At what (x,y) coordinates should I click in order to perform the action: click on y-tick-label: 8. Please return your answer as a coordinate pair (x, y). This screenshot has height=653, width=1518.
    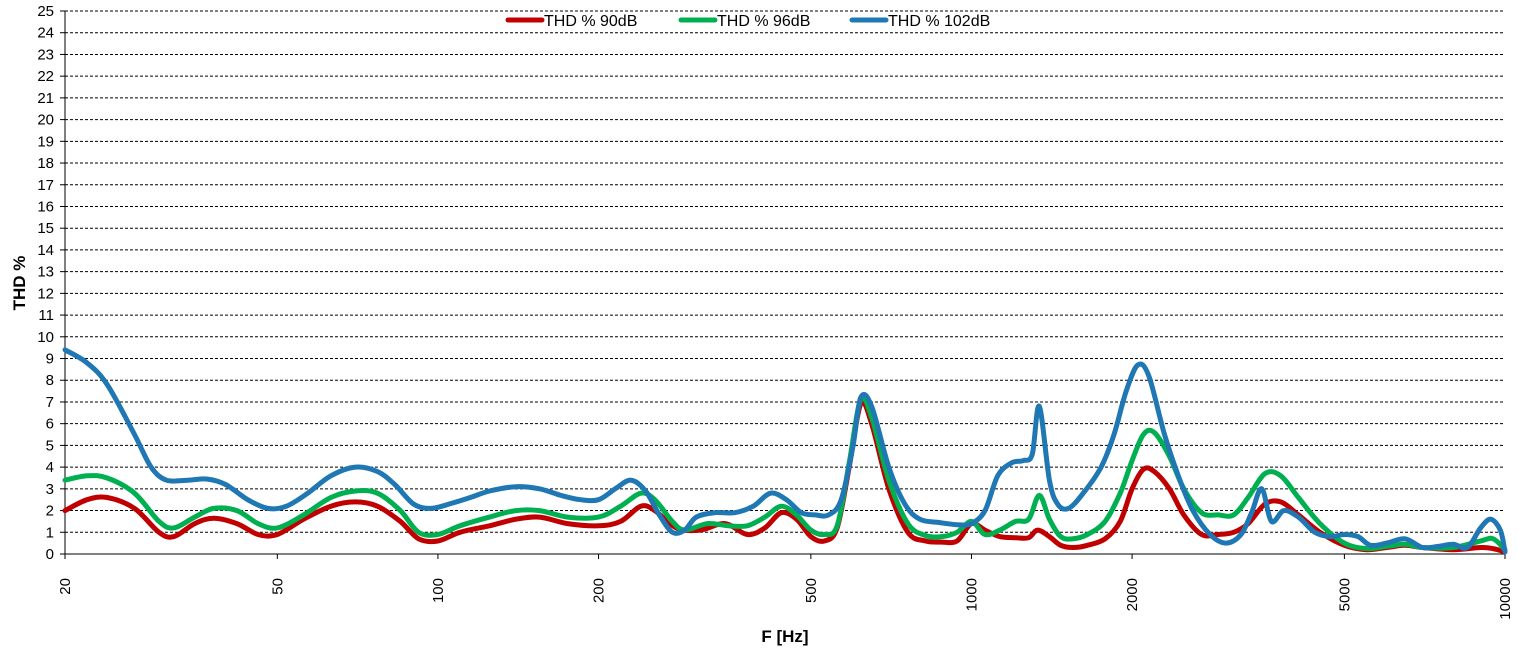
    Looking at the image, I should click on (50, 380).